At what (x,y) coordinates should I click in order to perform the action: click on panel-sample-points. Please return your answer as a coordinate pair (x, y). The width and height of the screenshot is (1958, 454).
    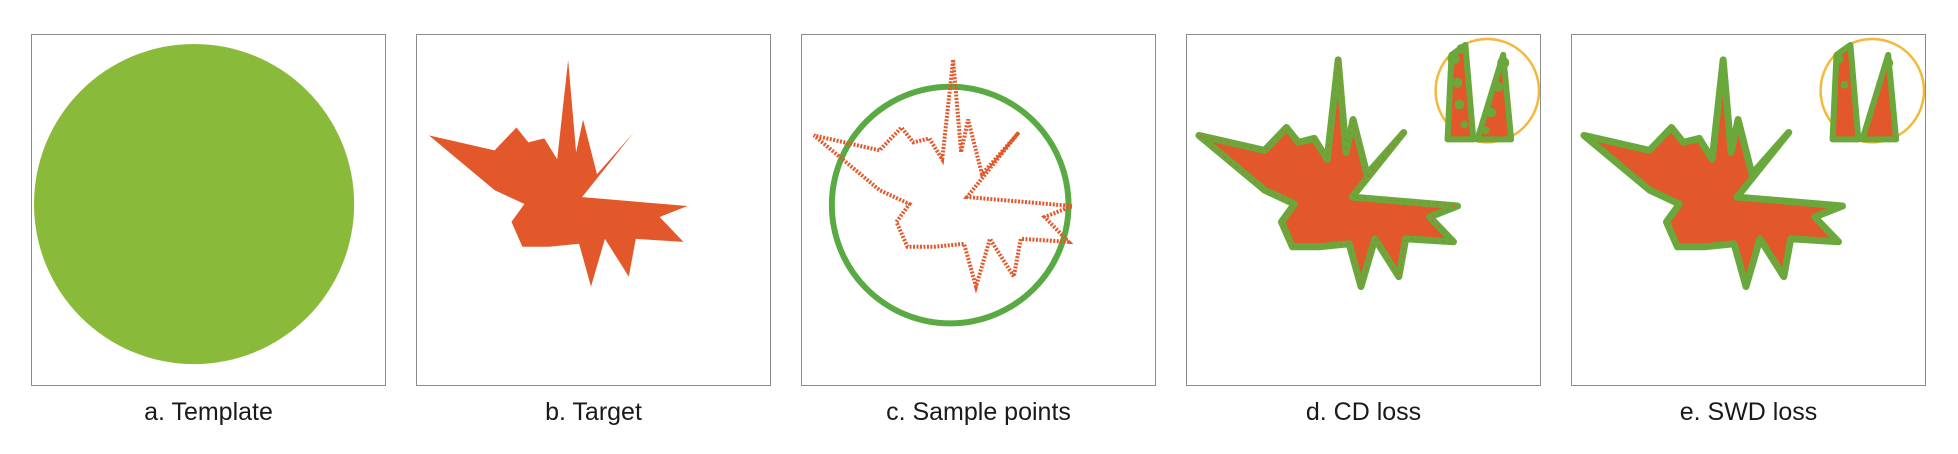
    Looking at the image, I should click on (978, 210).